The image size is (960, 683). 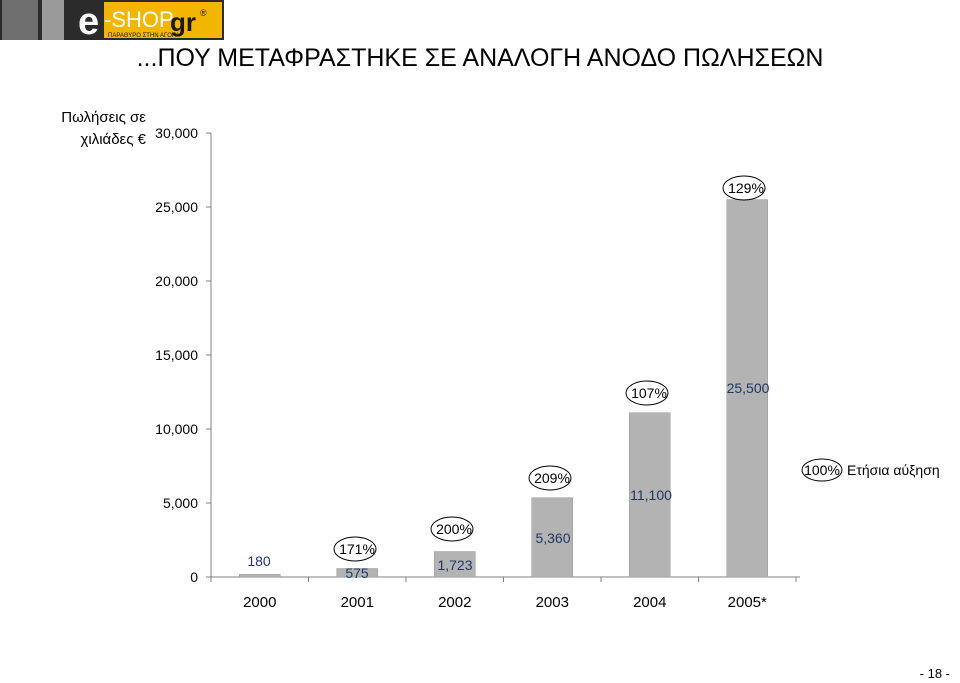 I want to click on x-tick-label: 2001, so click(x=357, y=602).